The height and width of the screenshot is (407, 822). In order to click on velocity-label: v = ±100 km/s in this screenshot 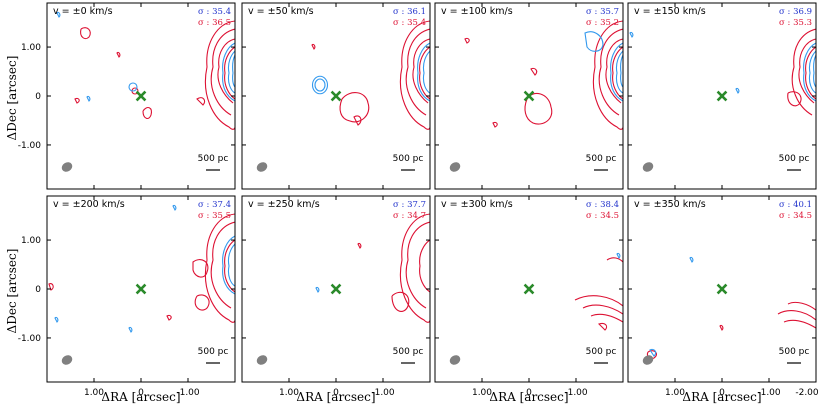, I will do `click(477, 11)`.